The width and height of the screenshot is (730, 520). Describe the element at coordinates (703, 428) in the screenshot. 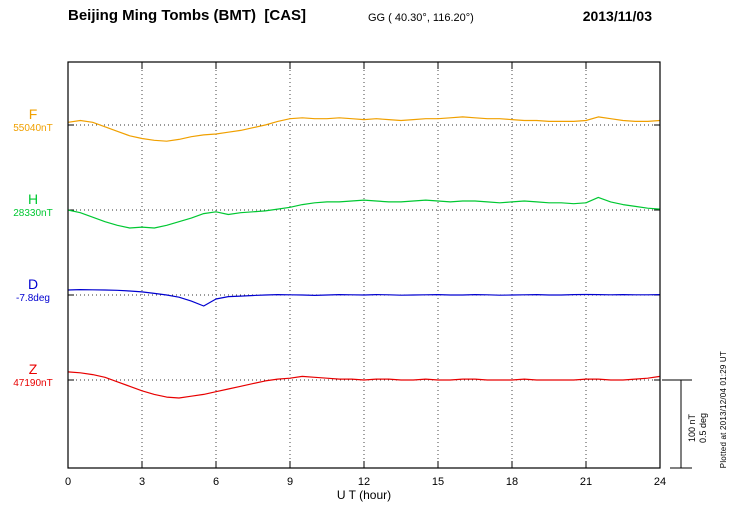

I see `scale-label-deg: 0.5 deg` at that location.